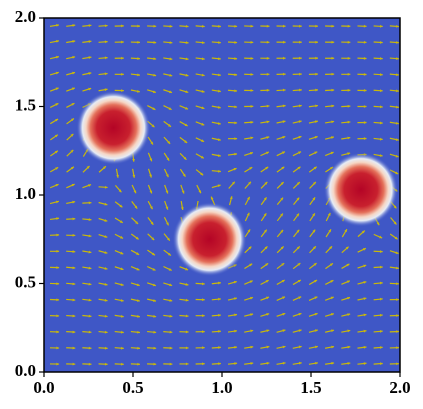  I want to click on blob, so click(360, 189).